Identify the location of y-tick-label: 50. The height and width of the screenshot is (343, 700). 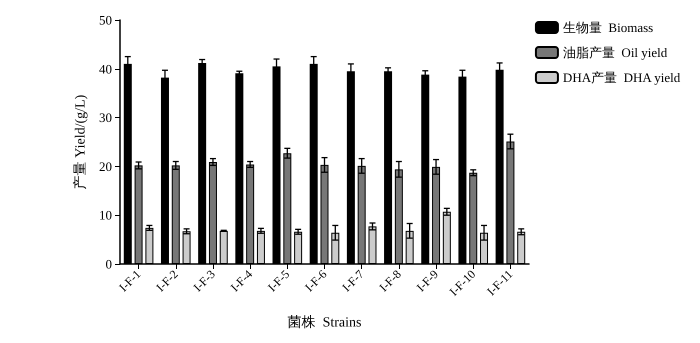
(105, 20).